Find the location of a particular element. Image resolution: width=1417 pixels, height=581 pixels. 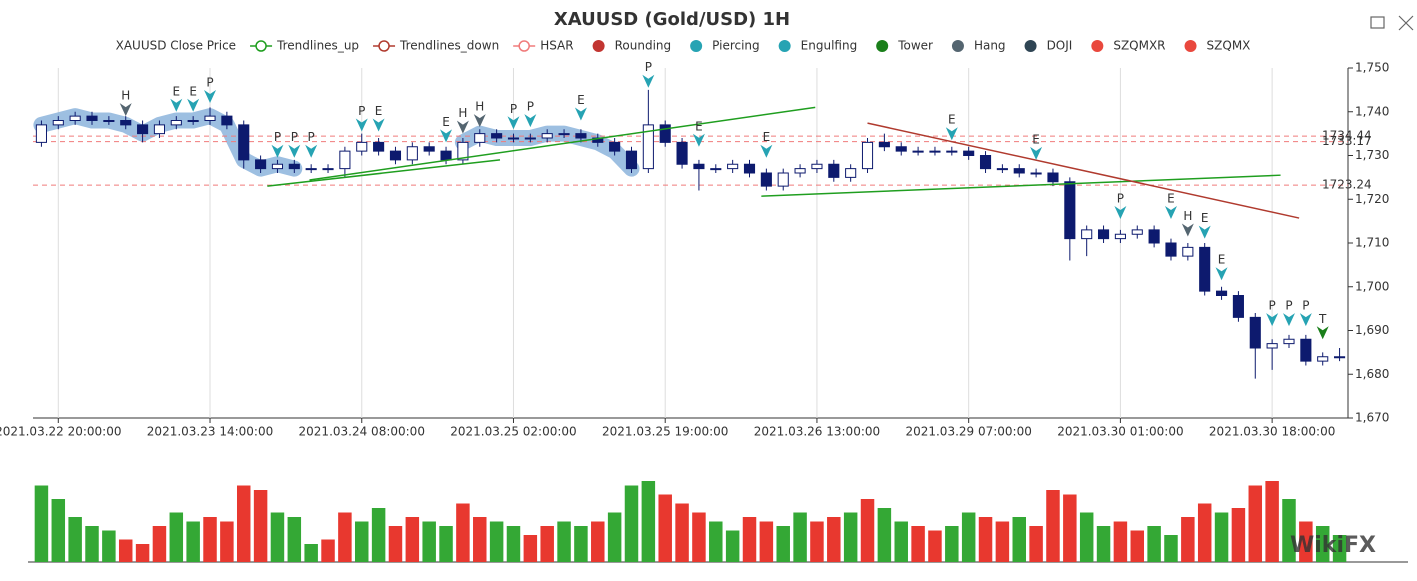

hsar-label: 1723.24 is located at coordinates (1347, 185).